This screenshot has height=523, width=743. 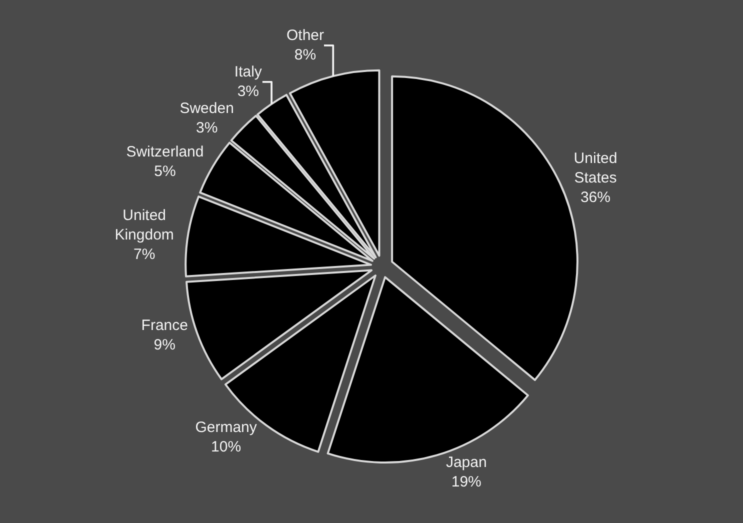 I want to click on slice-label: France, so click(x=164, y=325).